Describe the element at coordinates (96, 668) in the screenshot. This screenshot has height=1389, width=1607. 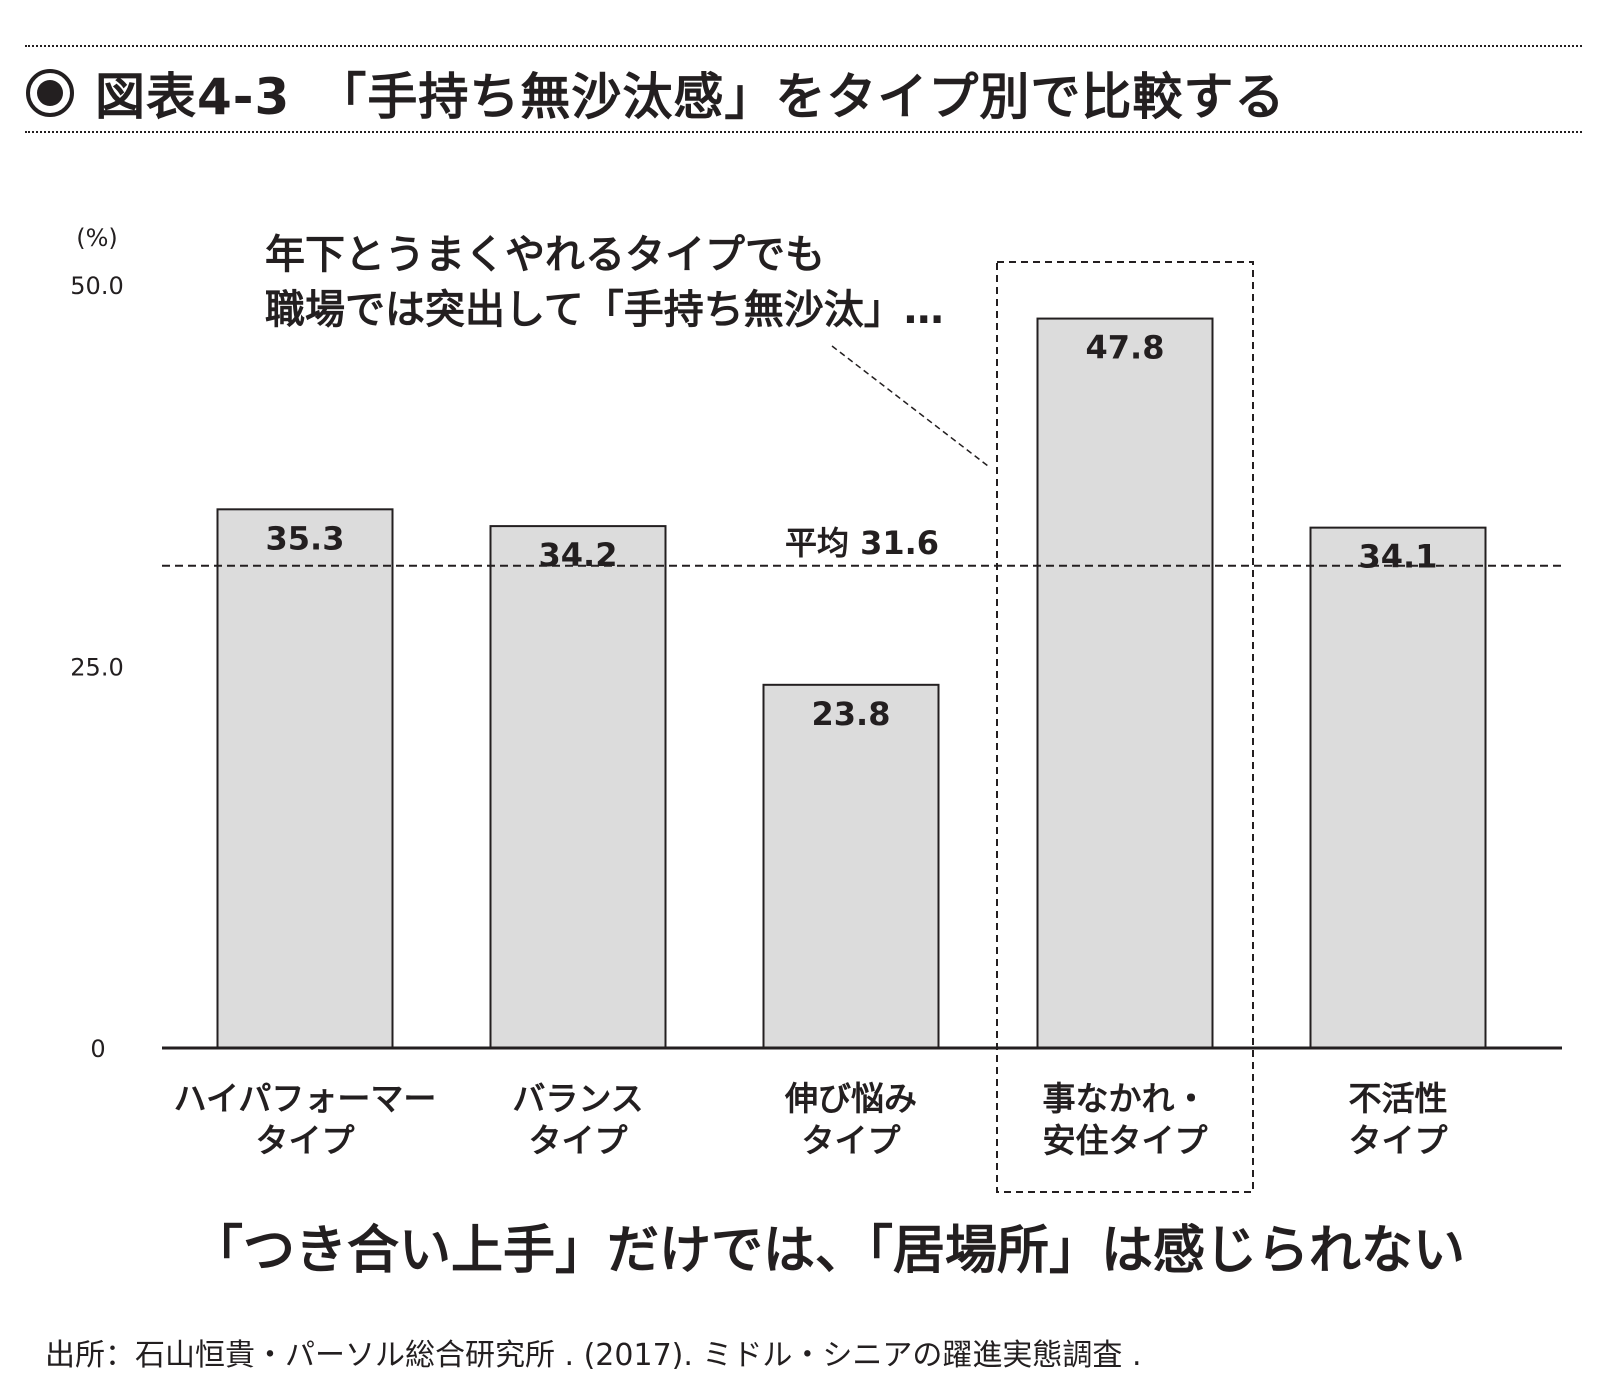
I see `y-tick-label: 25.0` at that location.